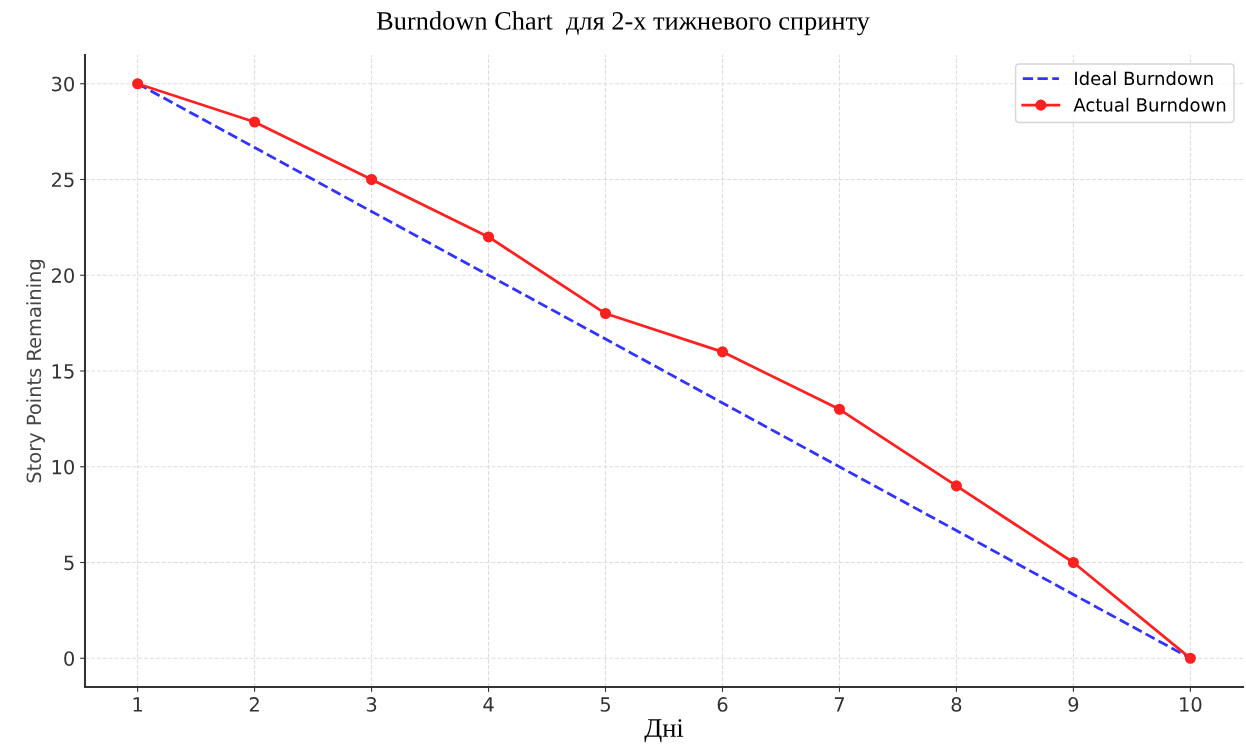  I want to click on chart-title: Burndown Chart для 2-х тижневого спринту, so click(623, 23).